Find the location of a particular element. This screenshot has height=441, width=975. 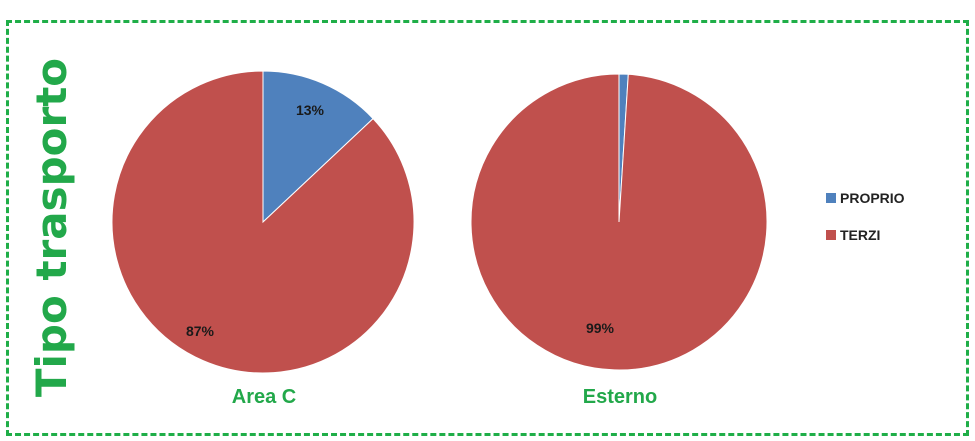

pie-label-esterno: Esterno is located at coordinates (620, 397).